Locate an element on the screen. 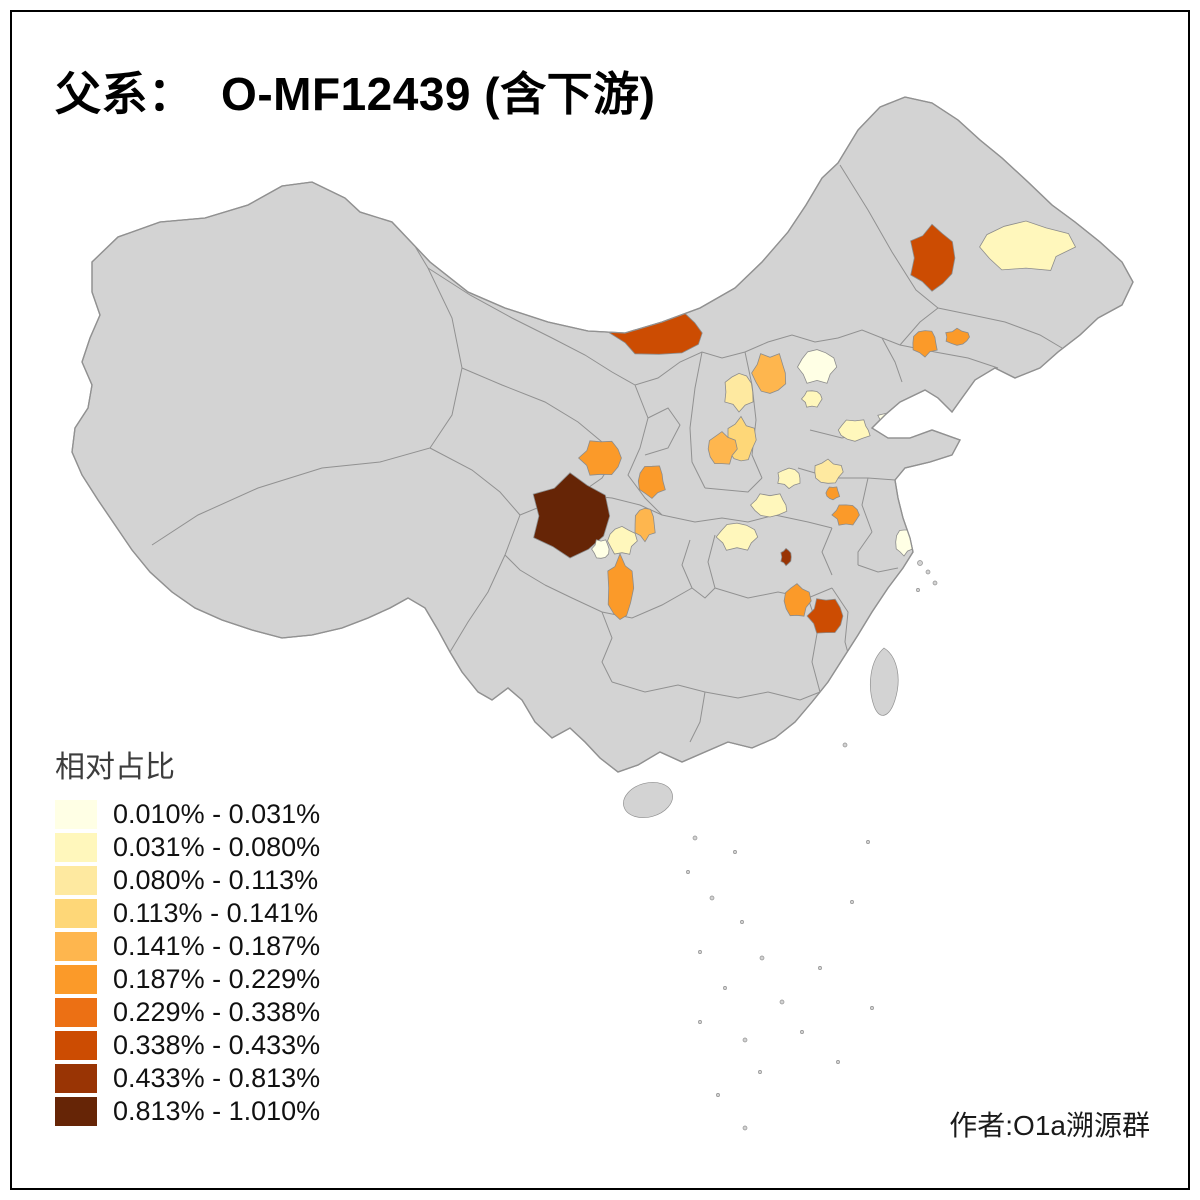 This screenshot has height=1200, width=1200. legend-label: 0.229% - 0.338% is located at coordinates (217, 1012).